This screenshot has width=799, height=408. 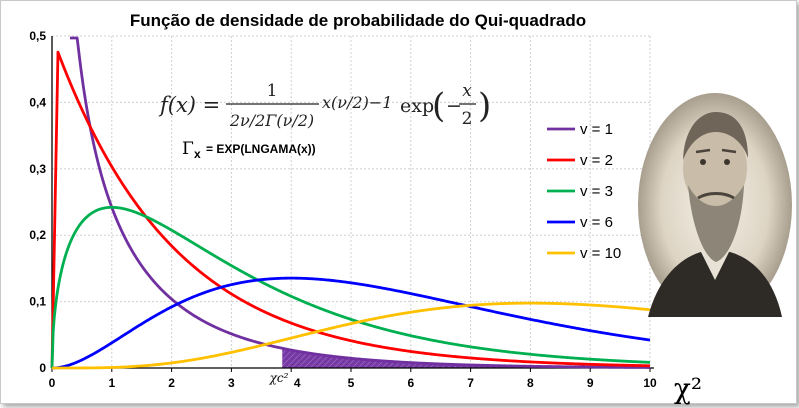 I want to click on gamma-subscript: x, so click(x=197, y=154).